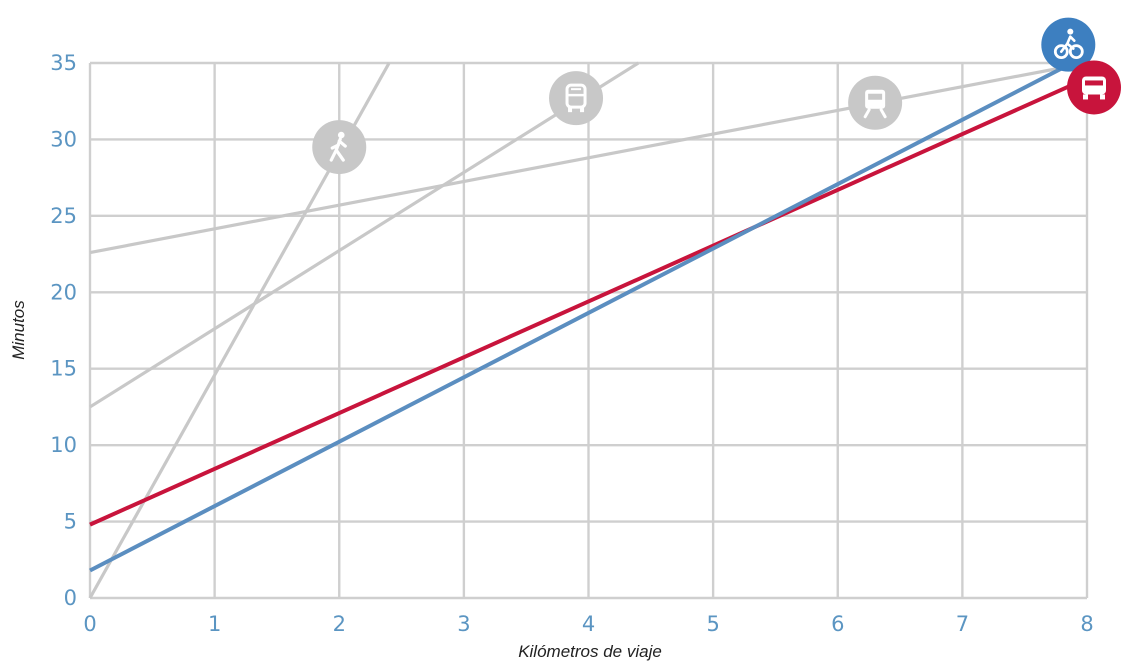  I want to click on pedestrian-head, so click(341, 135).